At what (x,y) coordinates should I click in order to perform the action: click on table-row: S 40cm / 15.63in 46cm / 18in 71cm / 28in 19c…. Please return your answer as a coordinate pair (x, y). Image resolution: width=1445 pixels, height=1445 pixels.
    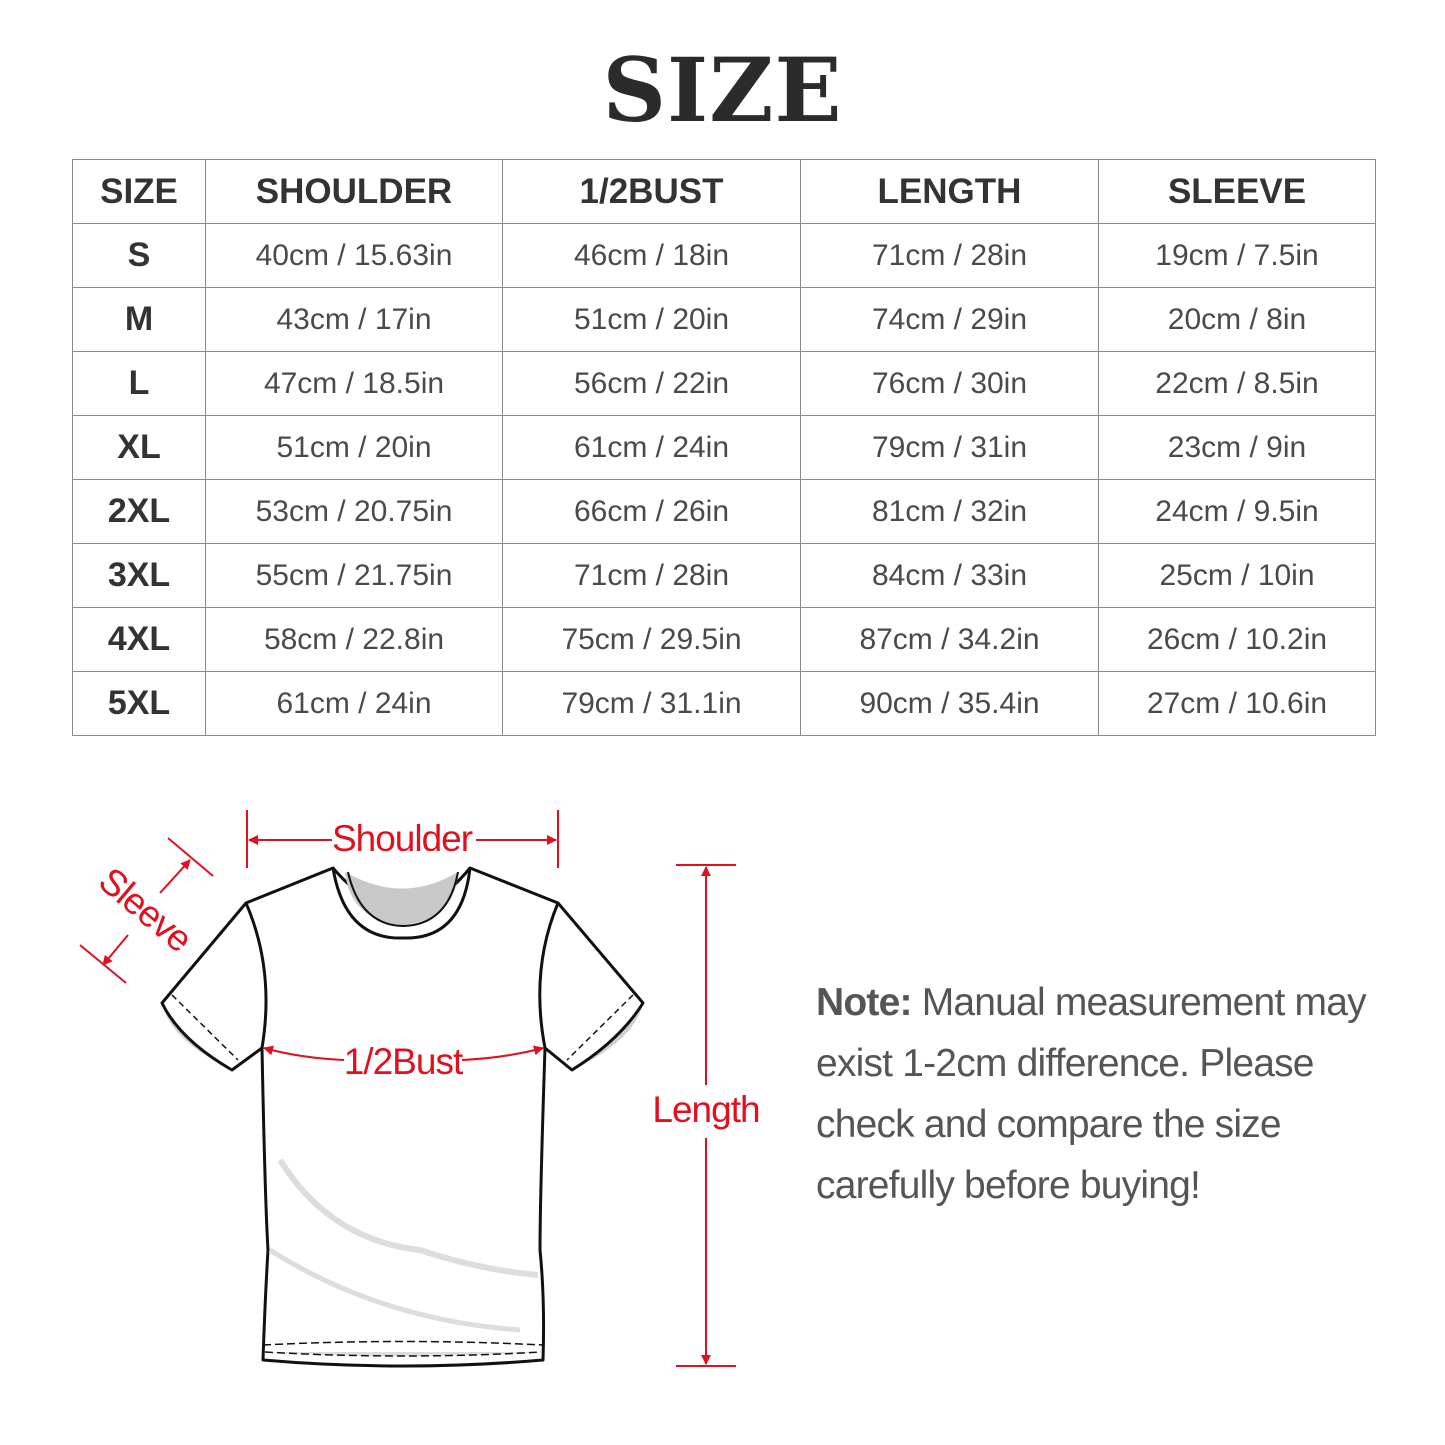
    Looking at the image, I should click on (724, 255).